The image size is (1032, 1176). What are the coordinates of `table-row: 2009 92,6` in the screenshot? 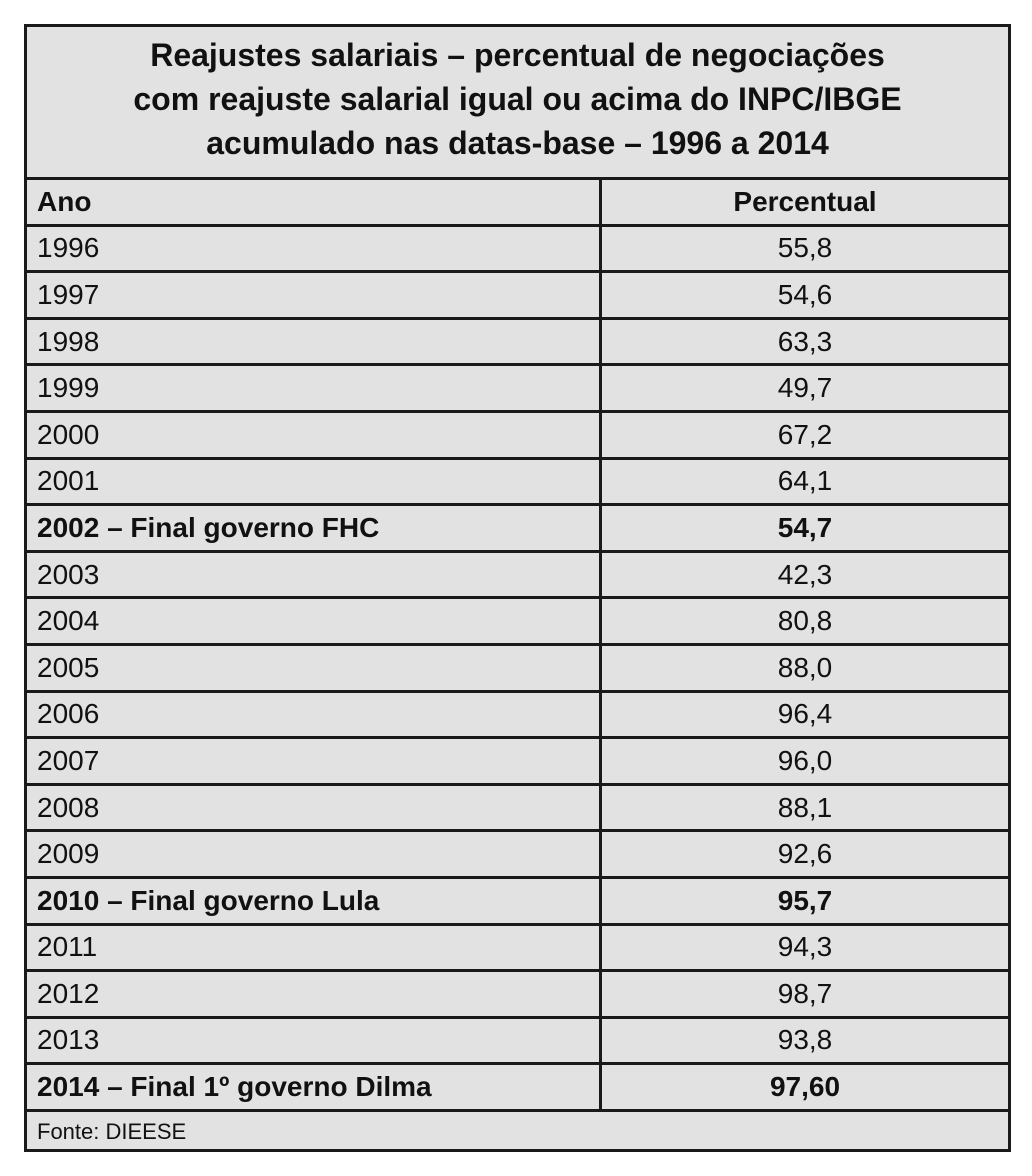 It's located at (517, 855).